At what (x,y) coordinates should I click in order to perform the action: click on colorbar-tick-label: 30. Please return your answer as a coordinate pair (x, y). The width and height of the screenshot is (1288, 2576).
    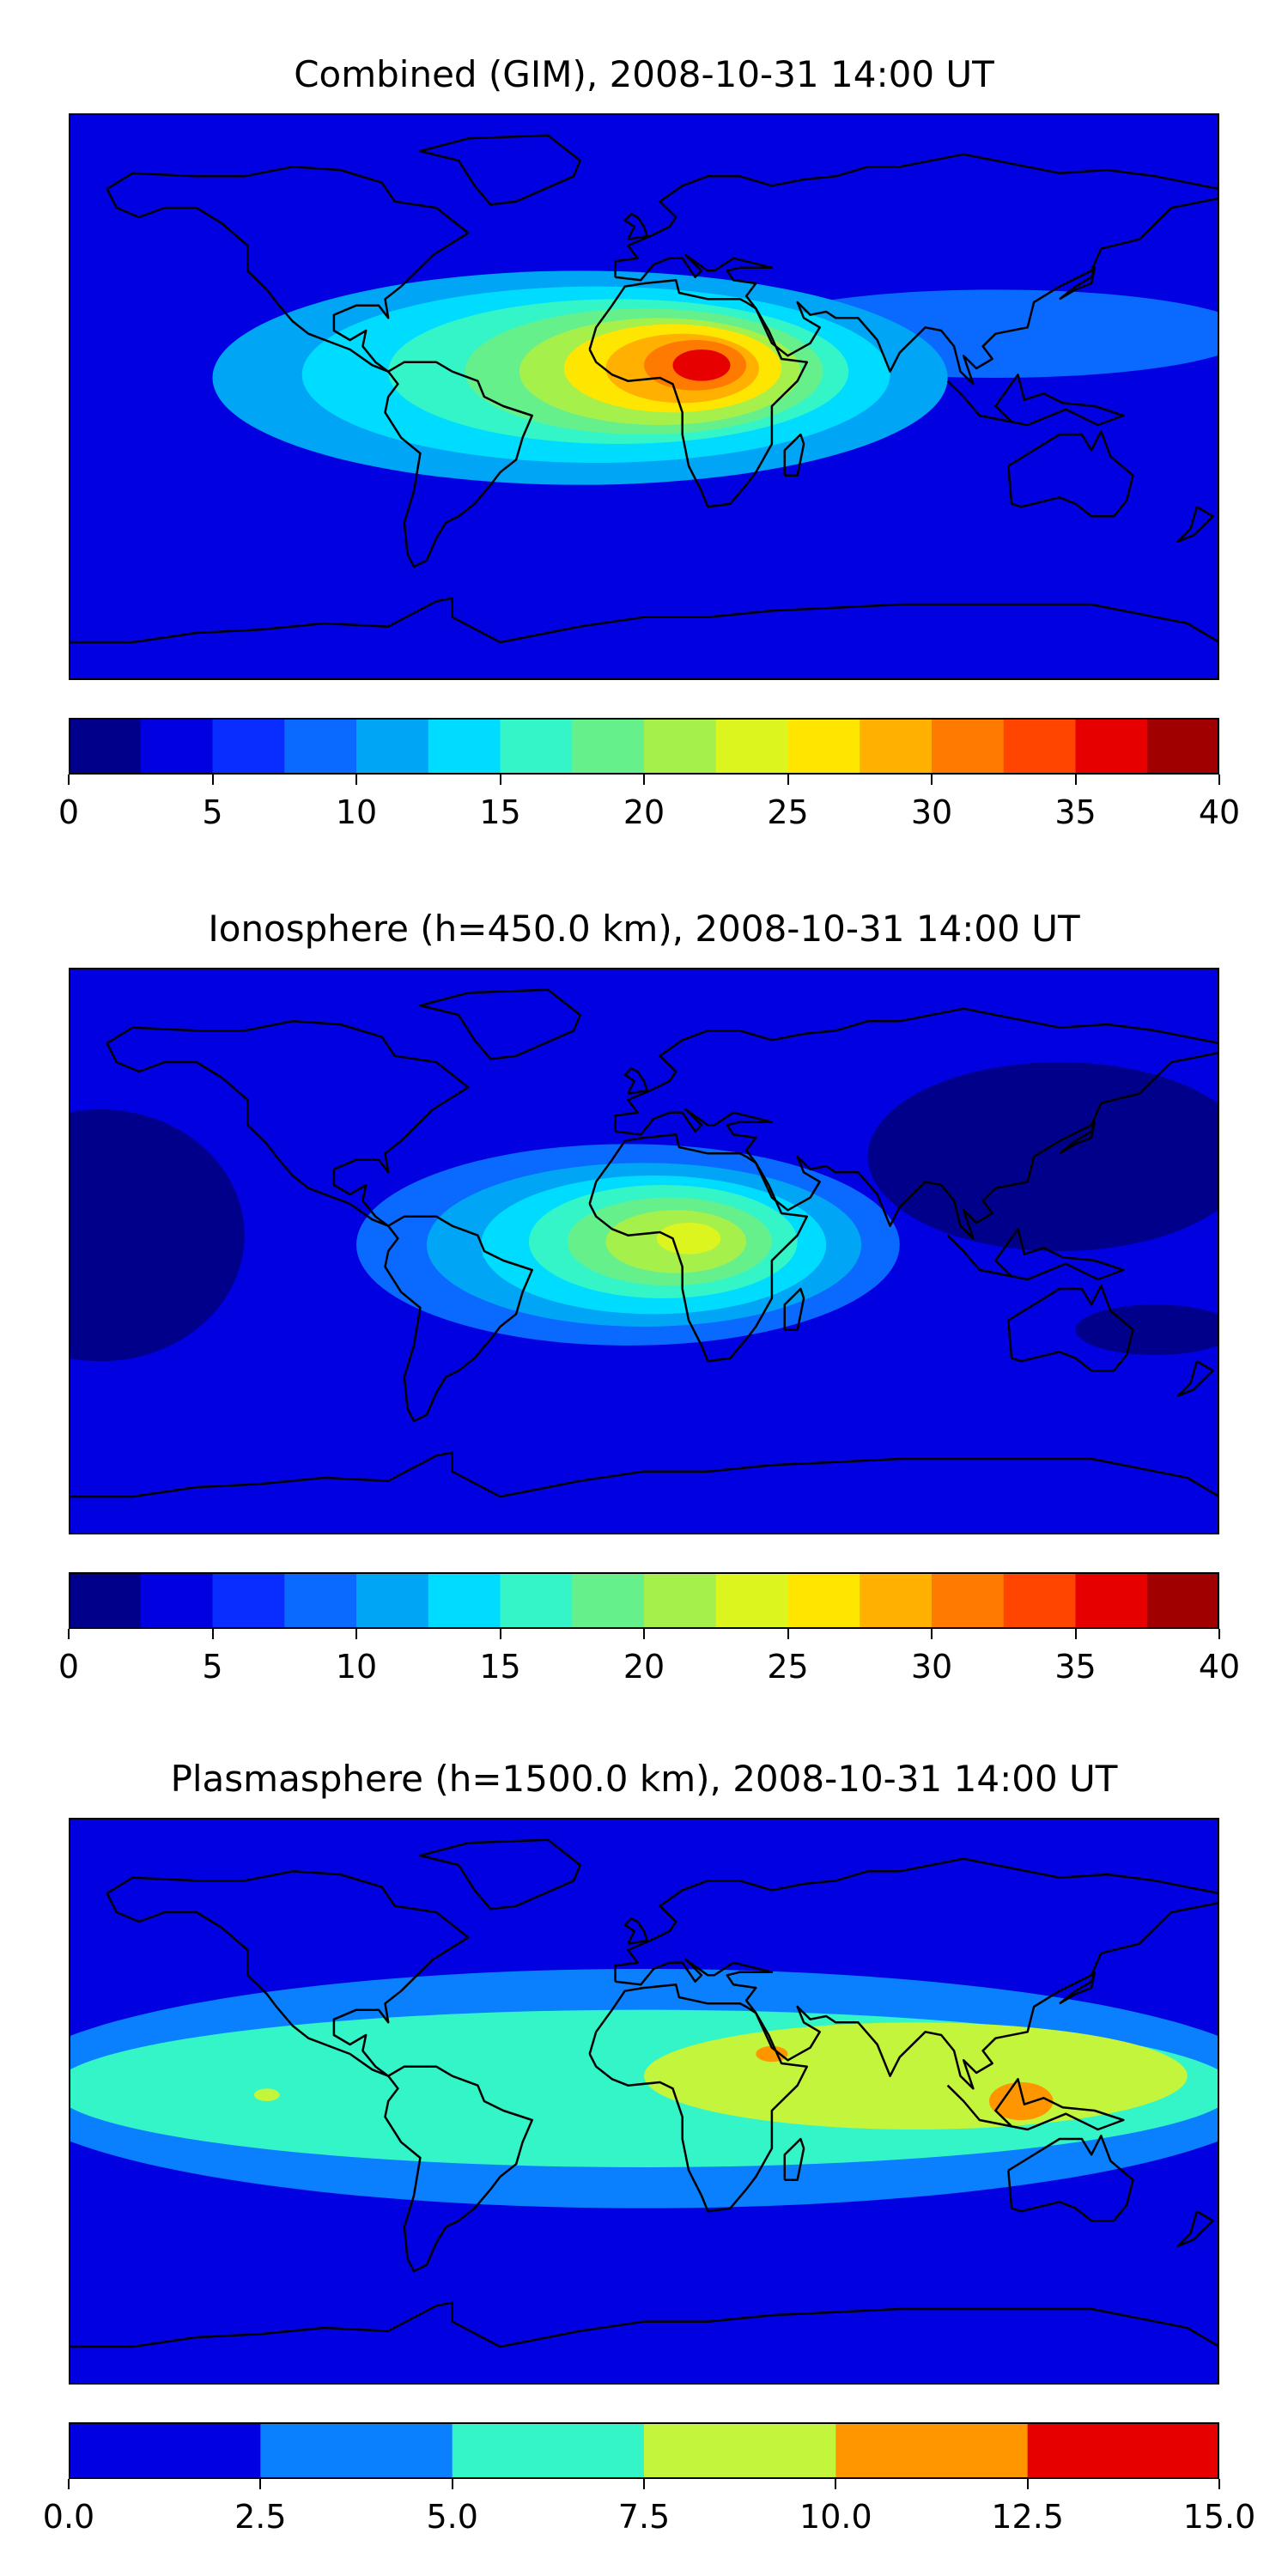
    Looking at the image, I should click on (932, 812).